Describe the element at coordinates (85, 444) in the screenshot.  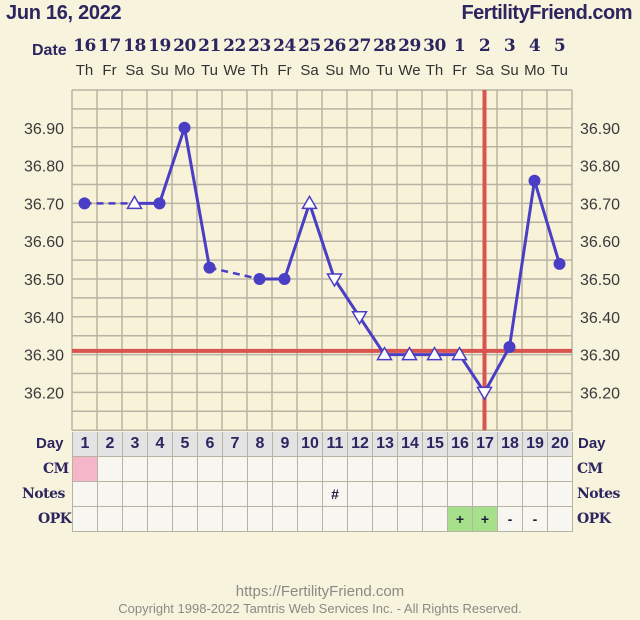
I see `day-cell: 1` at that location.